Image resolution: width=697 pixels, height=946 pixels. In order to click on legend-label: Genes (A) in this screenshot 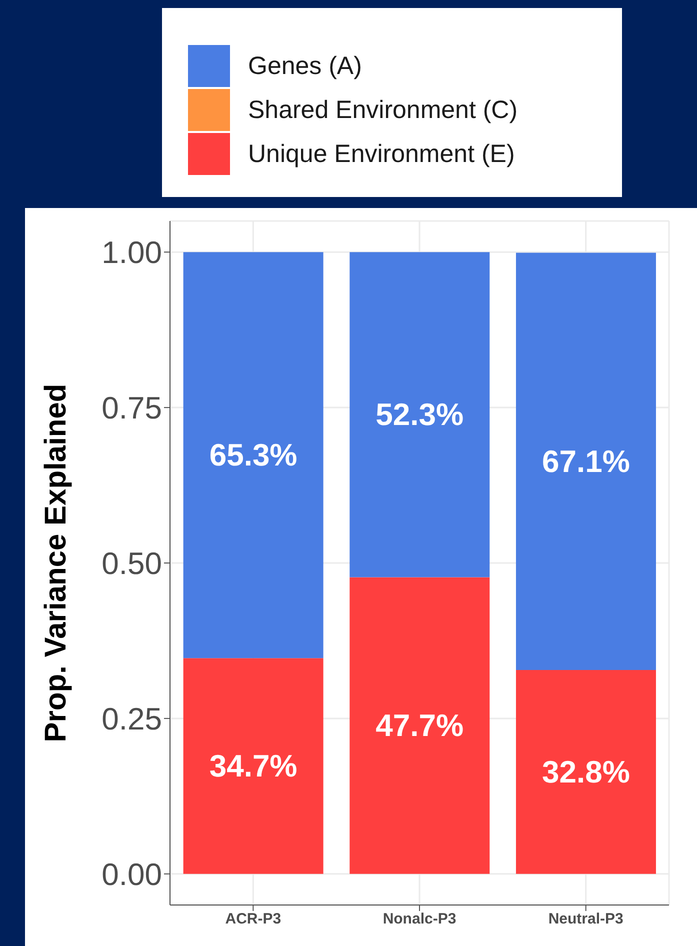, I will do `click(305, 66)`.